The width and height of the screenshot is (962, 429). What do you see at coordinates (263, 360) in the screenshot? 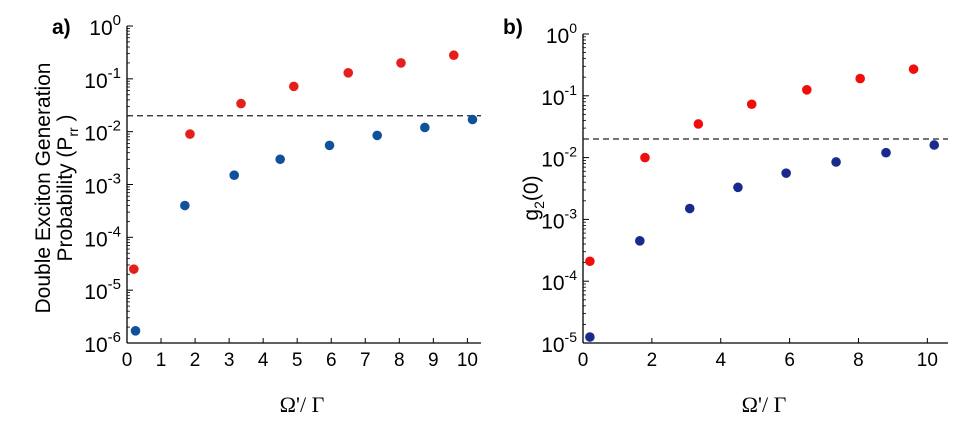
I see `x-tick-label-a: 4` at bounding box center [263, 360].